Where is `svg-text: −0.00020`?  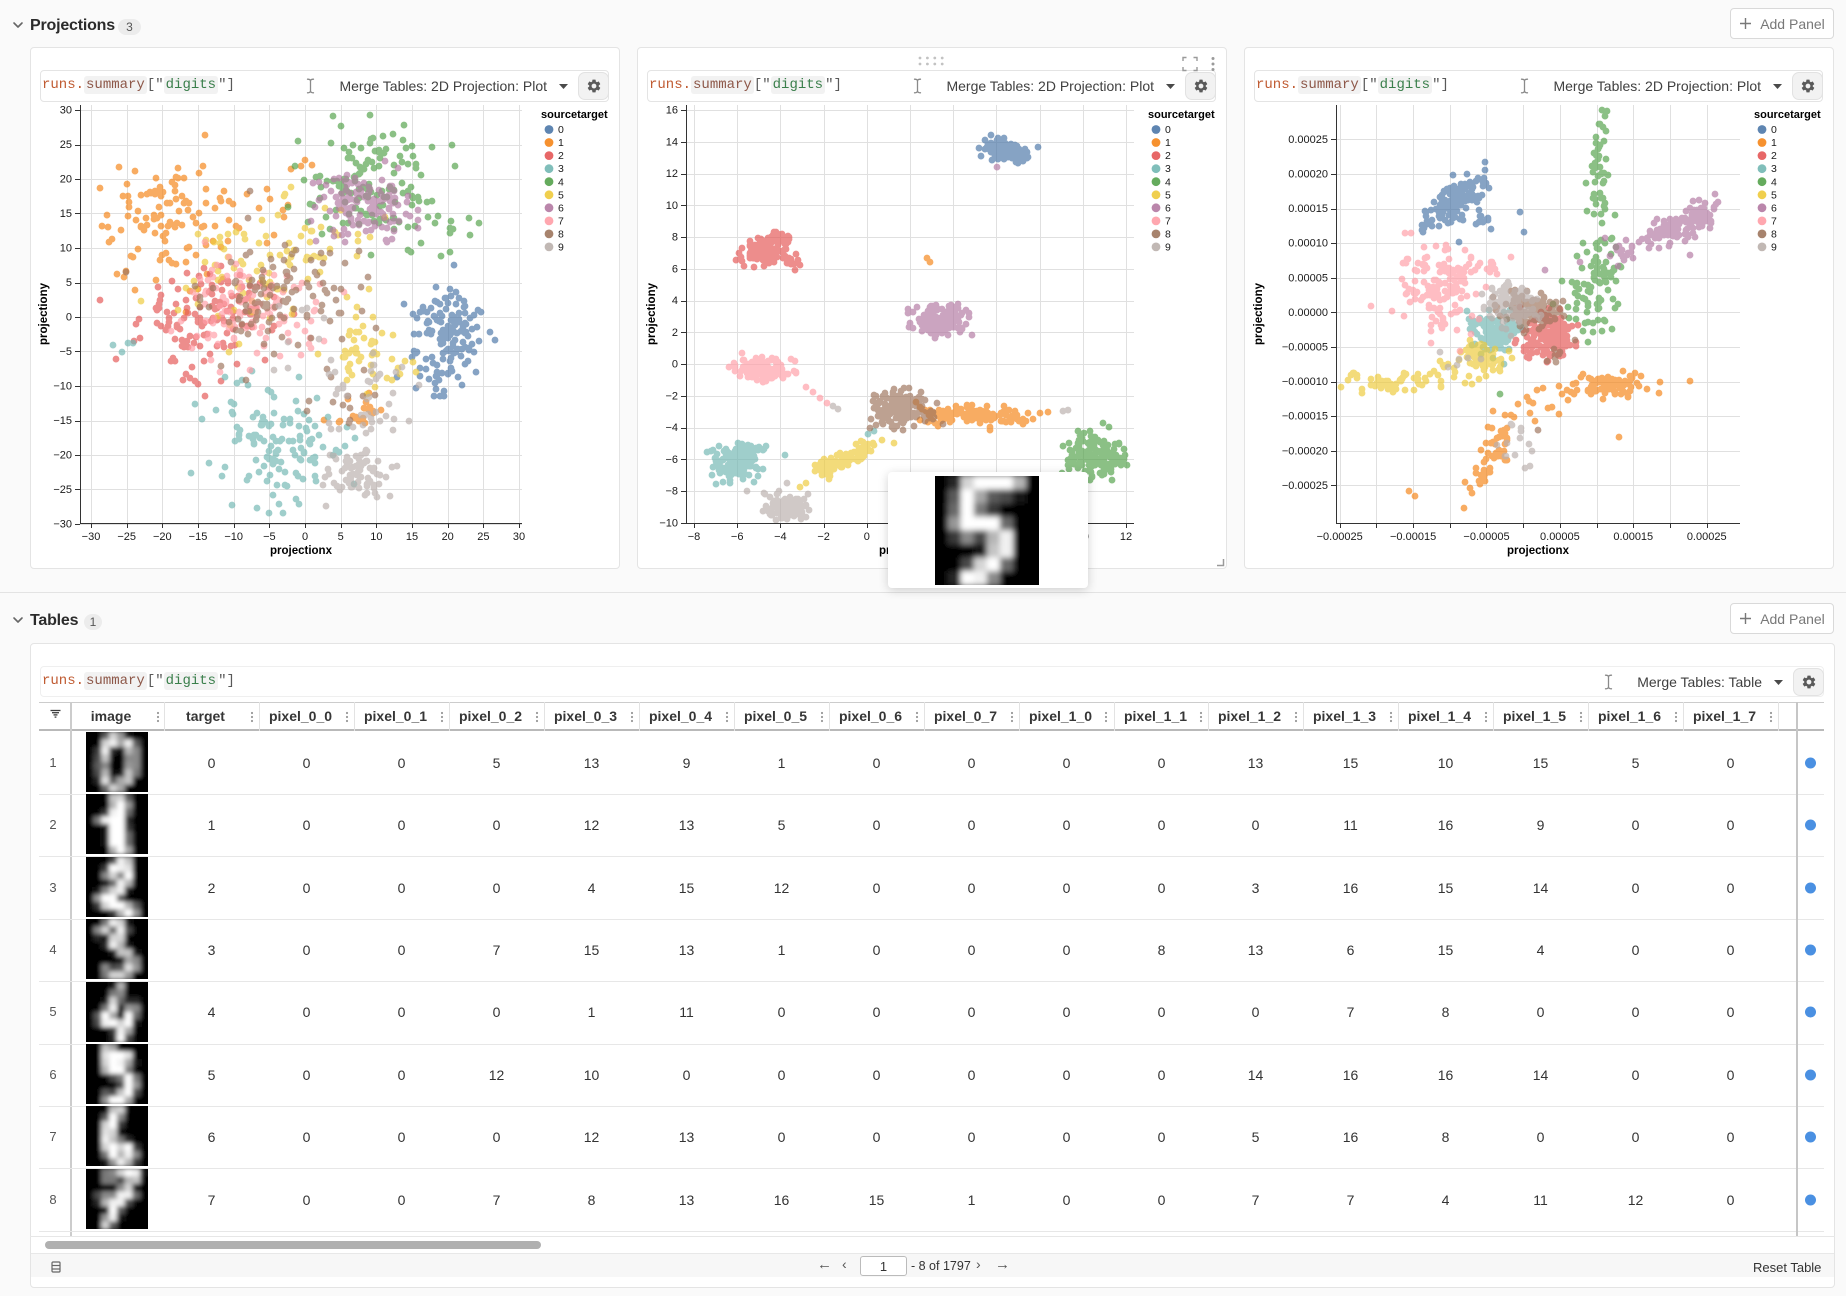
svg-text: −0.00020 is located at coordinates (1305, 451).